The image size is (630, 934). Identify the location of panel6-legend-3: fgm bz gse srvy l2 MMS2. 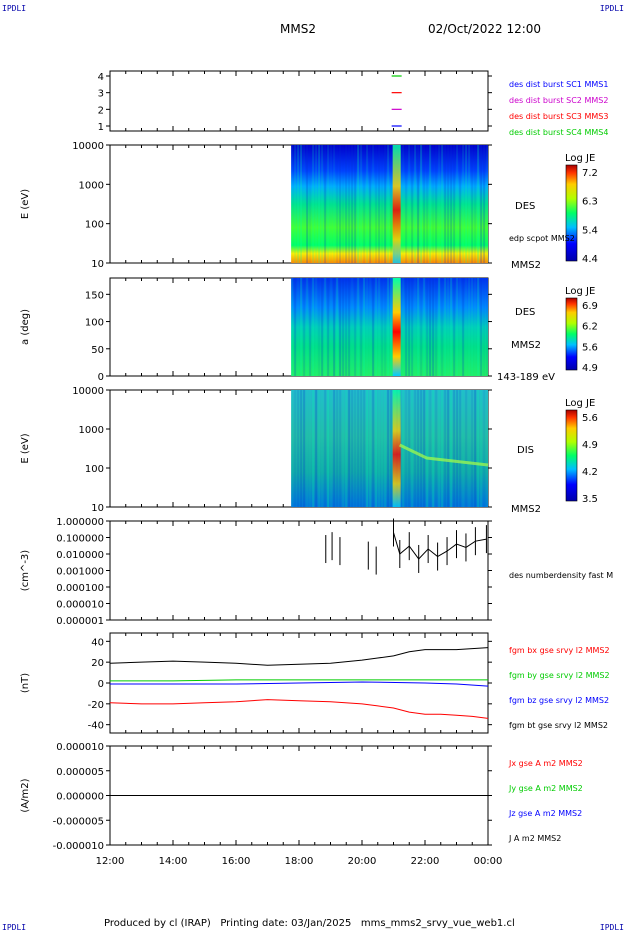
(559, 700).